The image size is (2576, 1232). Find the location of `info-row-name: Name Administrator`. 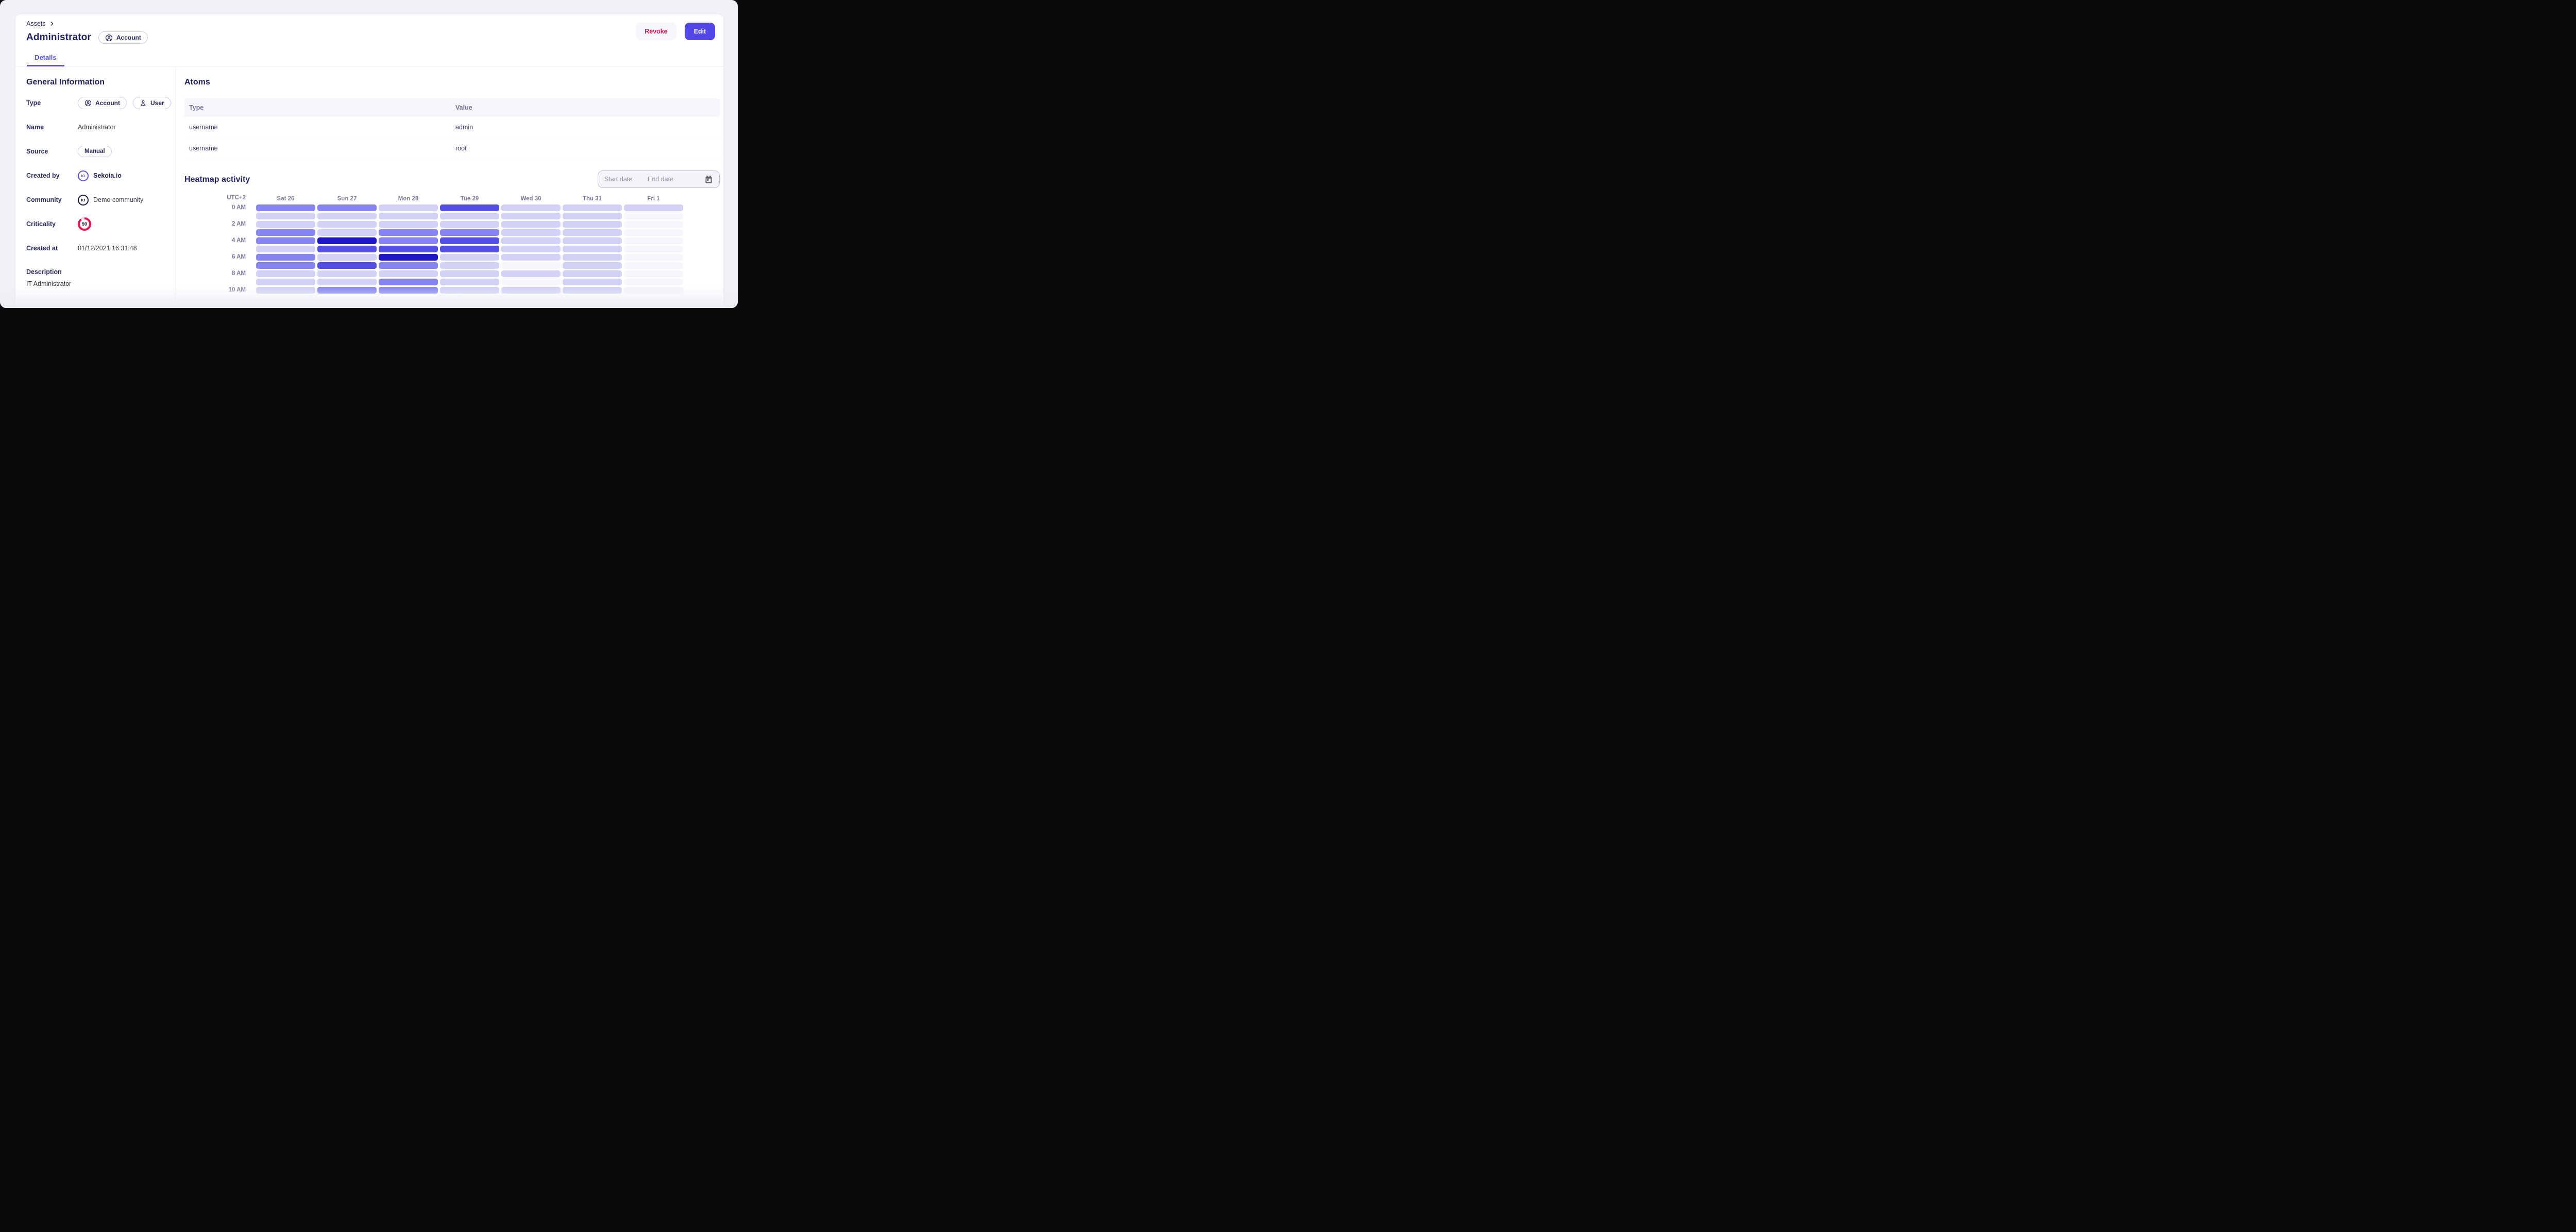

info-row-name: Name Administrator is located at coordinates (95, 127).